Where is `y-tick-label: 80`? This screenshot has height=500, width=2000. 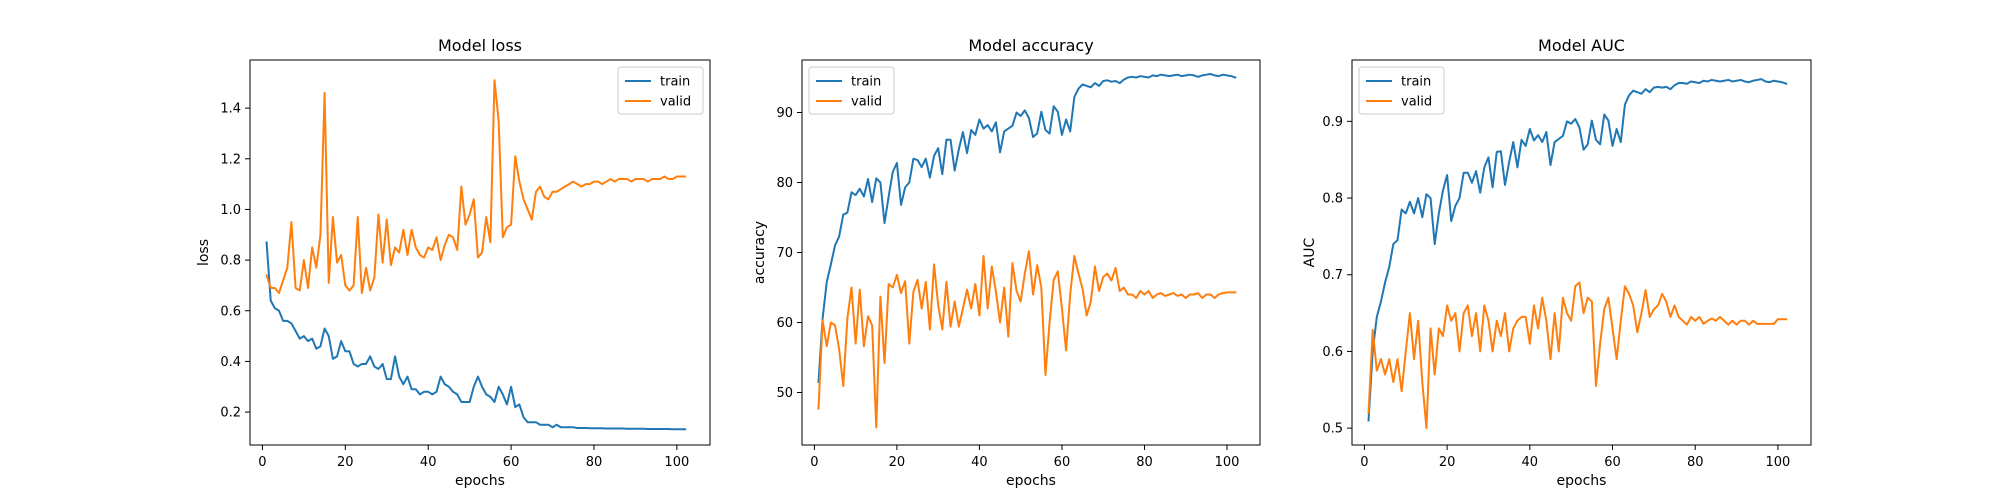 y-tick-label: 80 is located at coordinates (784, 183).